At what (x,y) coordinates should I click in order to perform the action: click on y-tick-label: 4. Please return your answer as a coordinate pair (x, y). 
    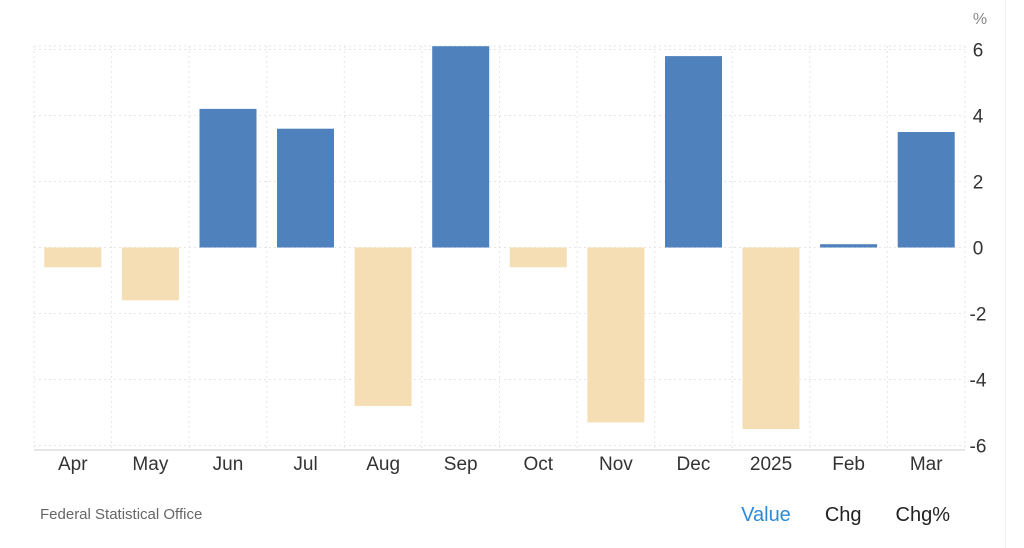
    Looking at the image, I should click on (978, 117).